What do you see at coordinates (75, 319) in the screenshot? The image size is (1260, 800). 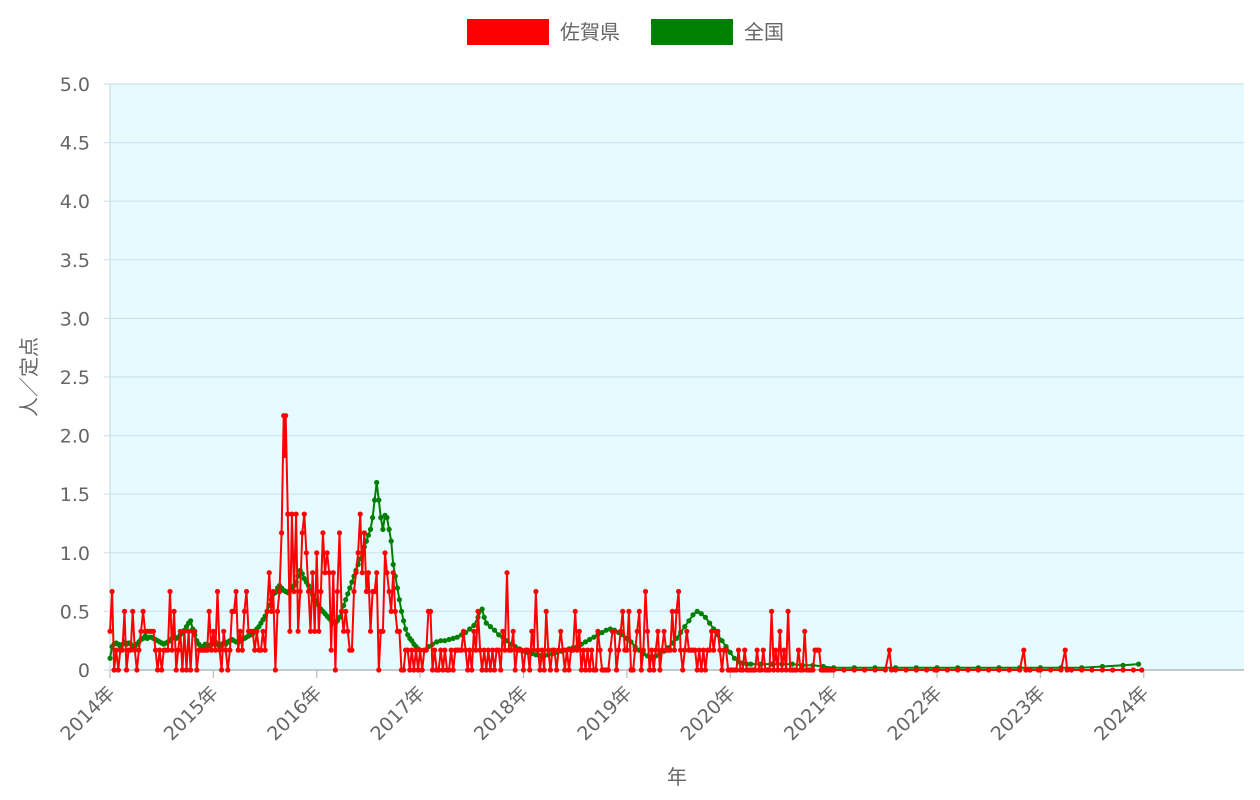 I see `y-tick-label: 3.0` at bounding box center [75, 319].